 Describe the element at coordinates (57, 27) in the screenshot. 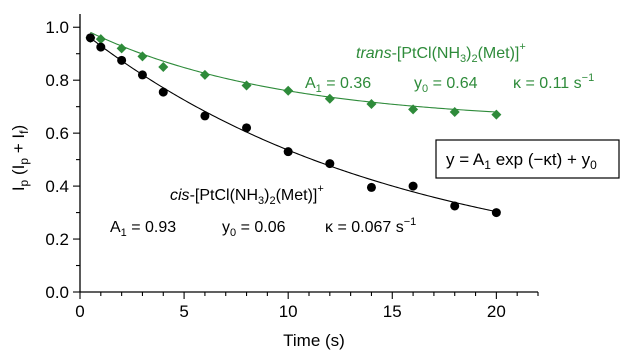

I see `y-tick-label: 1.0` at that location.